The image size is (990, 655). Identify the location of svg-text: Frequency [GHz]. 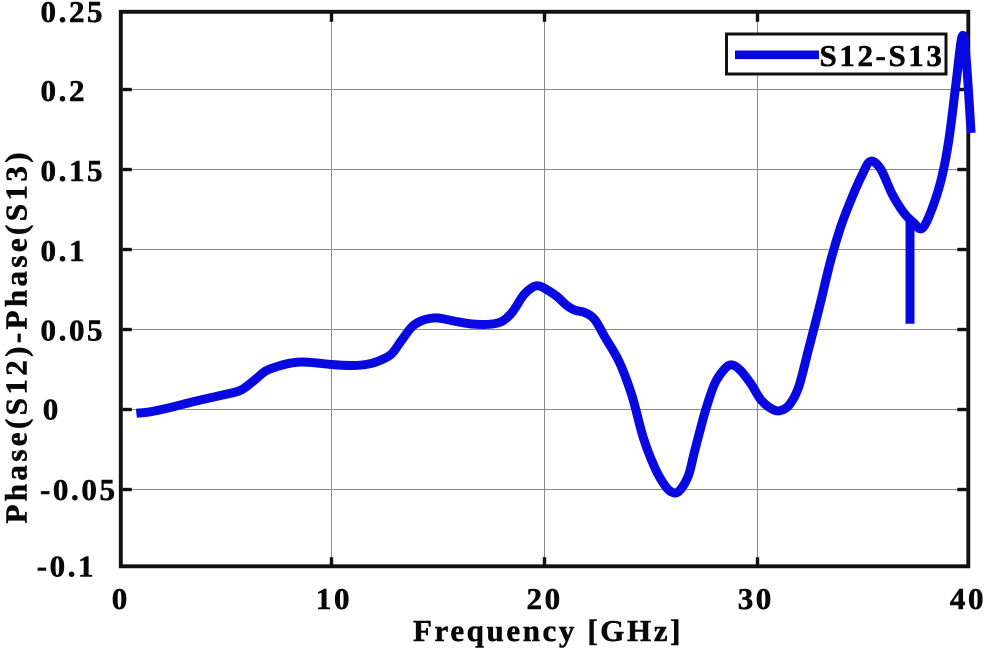
(548, 630).